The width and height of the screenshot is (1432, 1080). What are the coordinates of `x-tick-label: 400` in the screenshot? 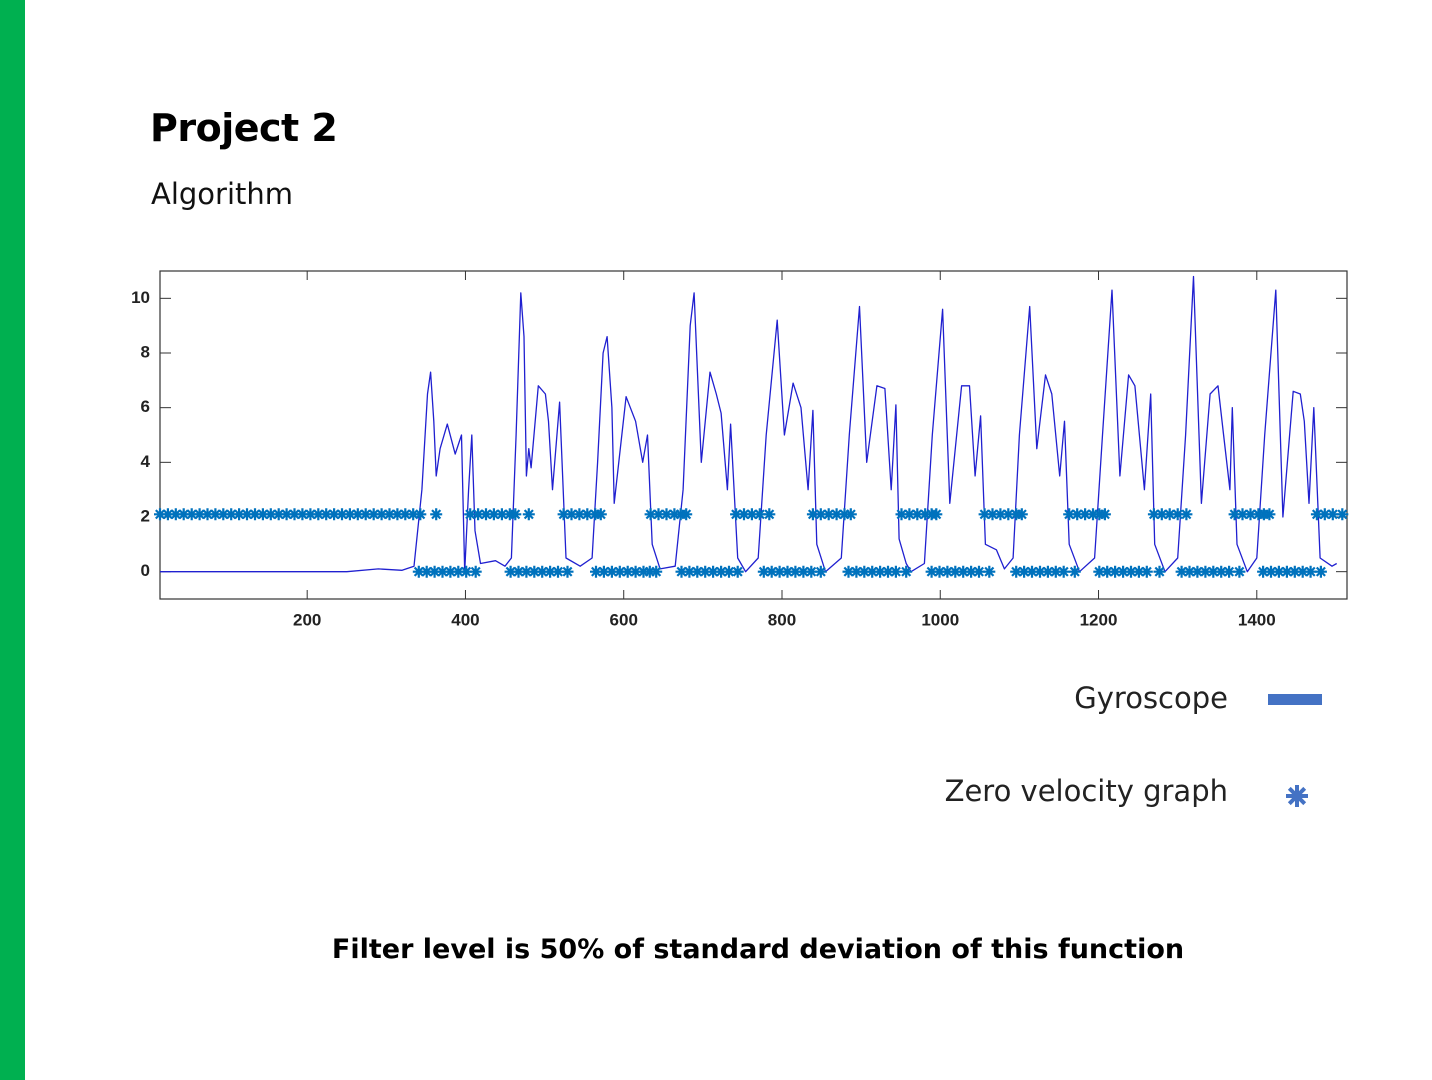 It's located at (465, 619).